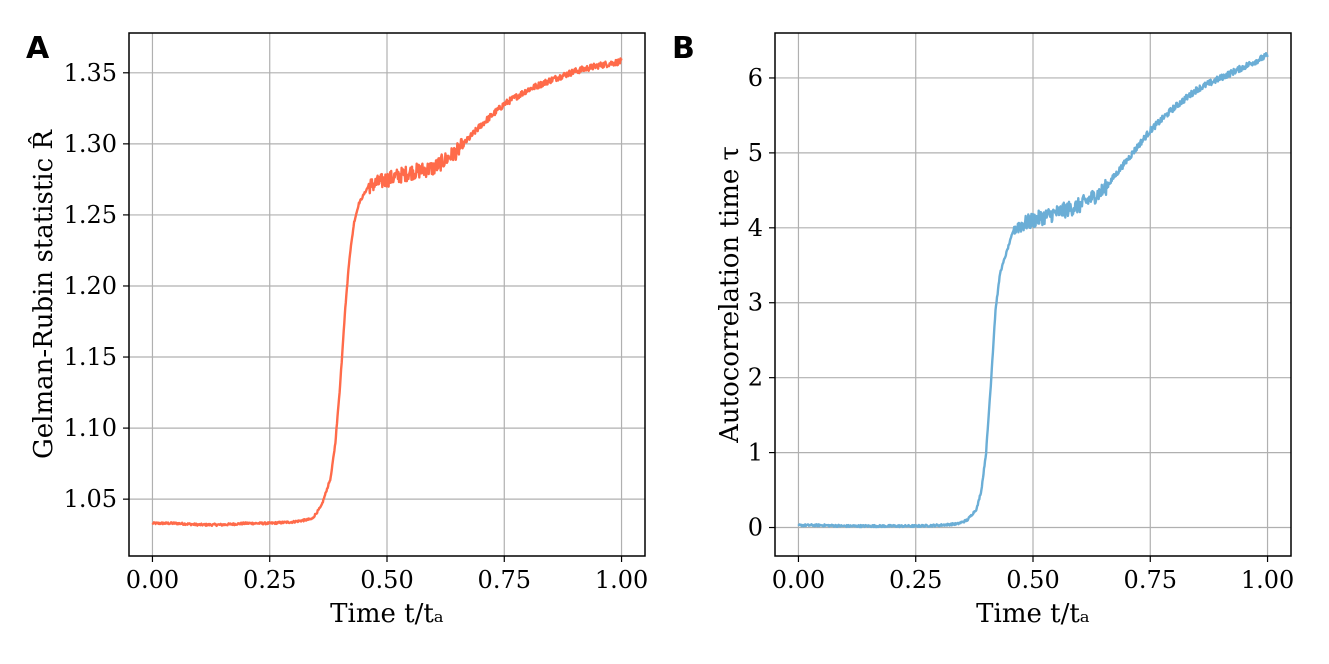 The image size is (1329, 664). I want to click on panel-letter: B, so click(683, 48).